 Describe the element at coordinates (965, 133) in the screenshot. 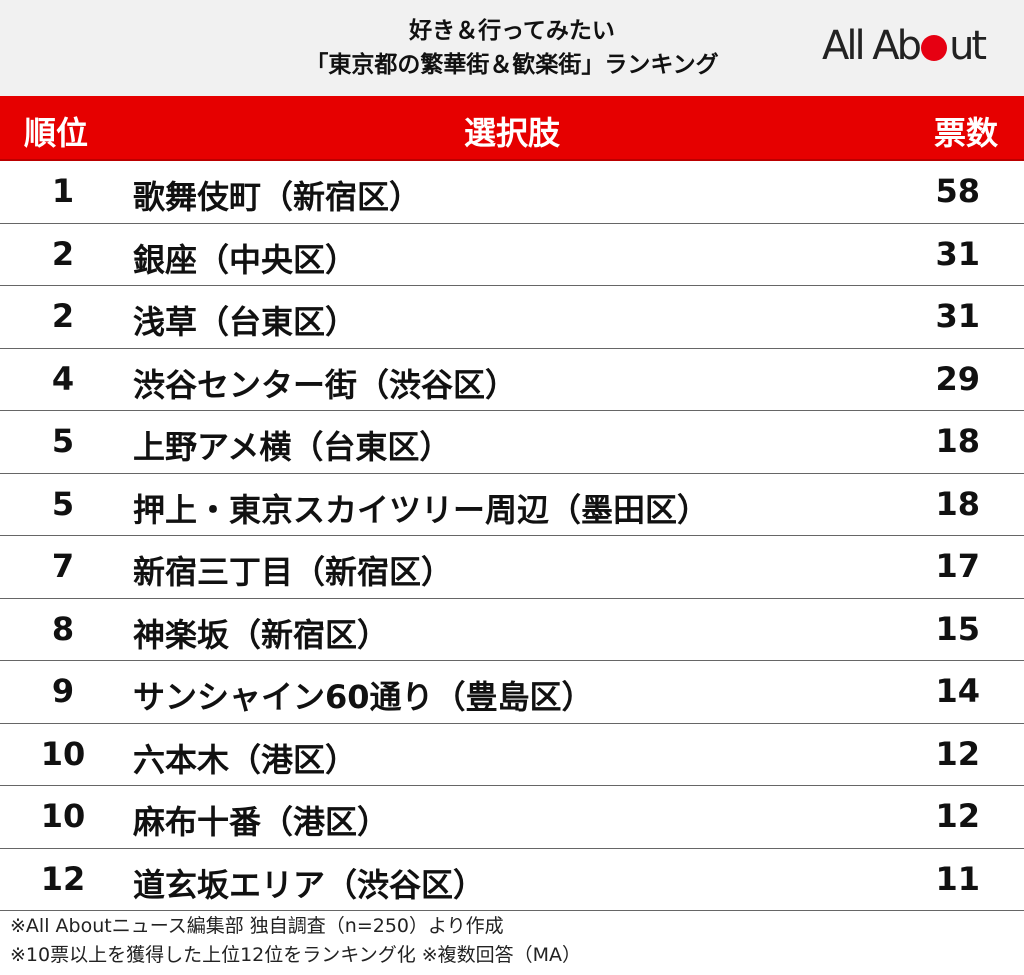

I see `header-votes: 票数` at that location.